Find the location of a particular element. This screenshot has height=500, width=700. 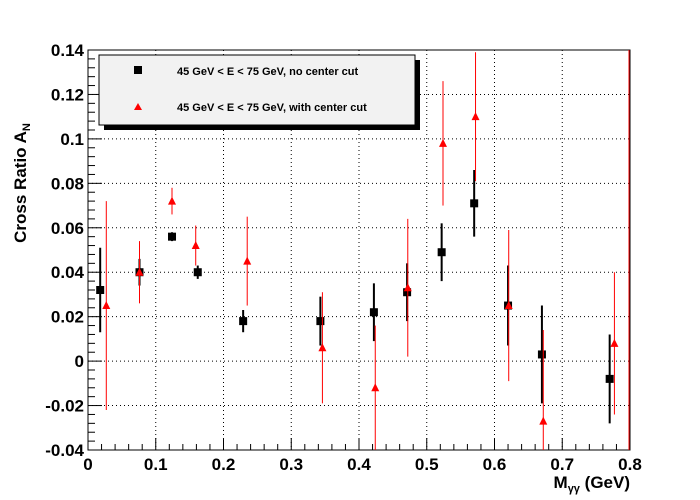

x-tick-label: 0.3 is located at coordinates (291, 464).